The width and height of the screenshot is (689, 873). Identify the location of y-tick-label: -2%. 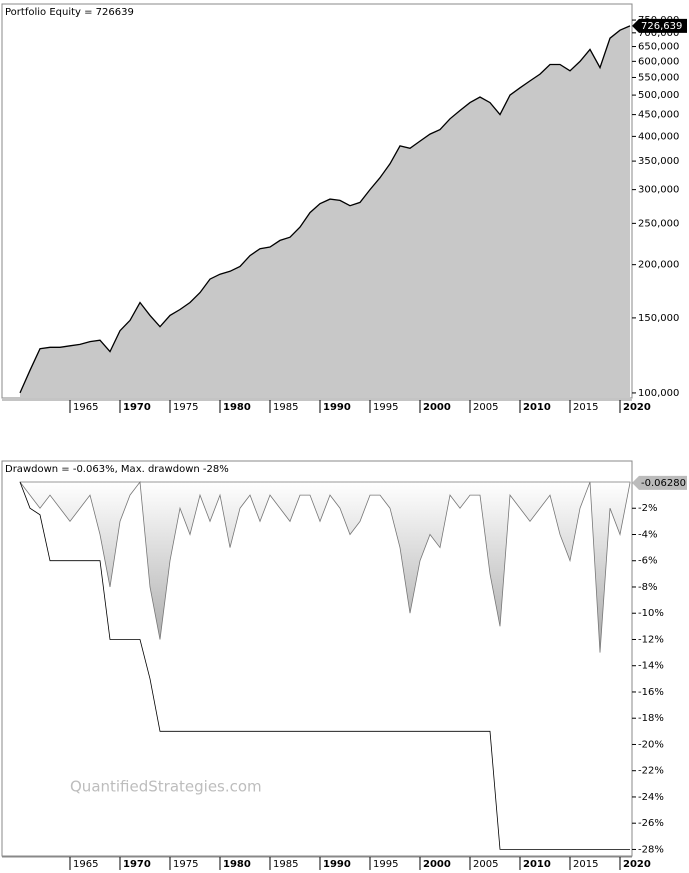
(647, 508).